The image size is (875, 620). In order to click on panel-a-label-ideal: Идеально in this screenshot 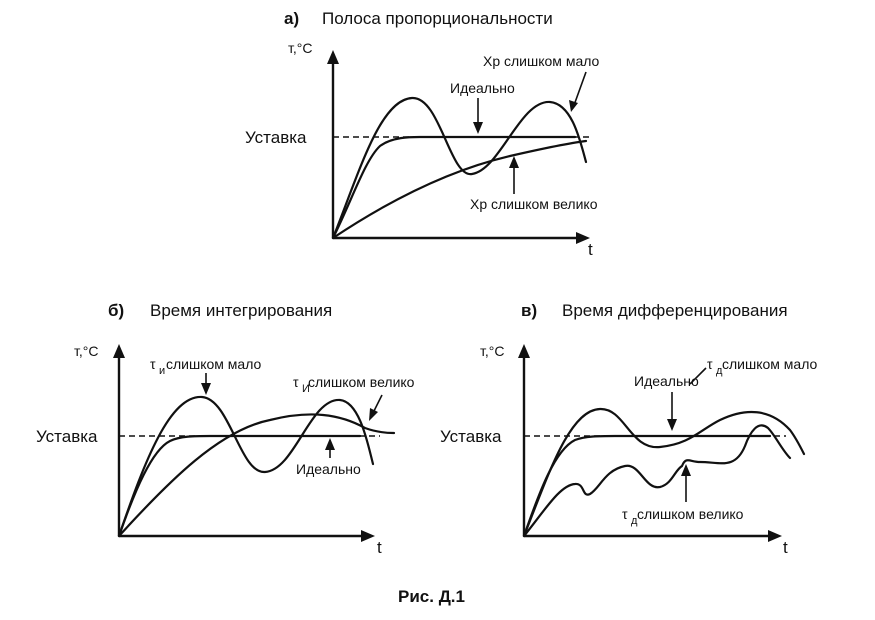, I will do `click(482, 88)`.